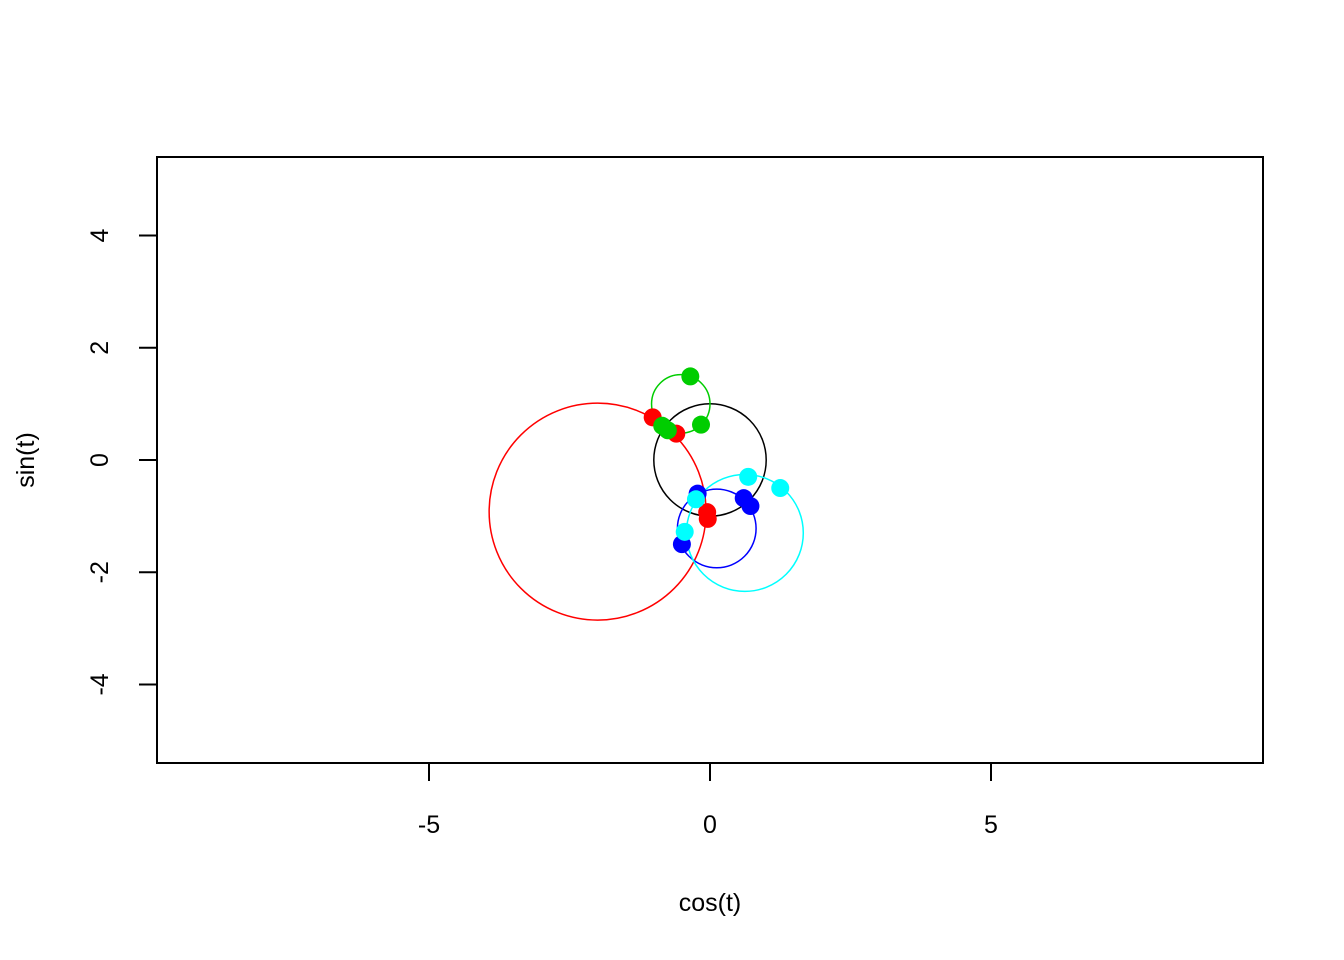 This screenshot has width=1344, height=960. What do you see at coordinates (100, 460) in the screenshot?
I see `y-tick-label: 0` at bounding box center [100, 460].